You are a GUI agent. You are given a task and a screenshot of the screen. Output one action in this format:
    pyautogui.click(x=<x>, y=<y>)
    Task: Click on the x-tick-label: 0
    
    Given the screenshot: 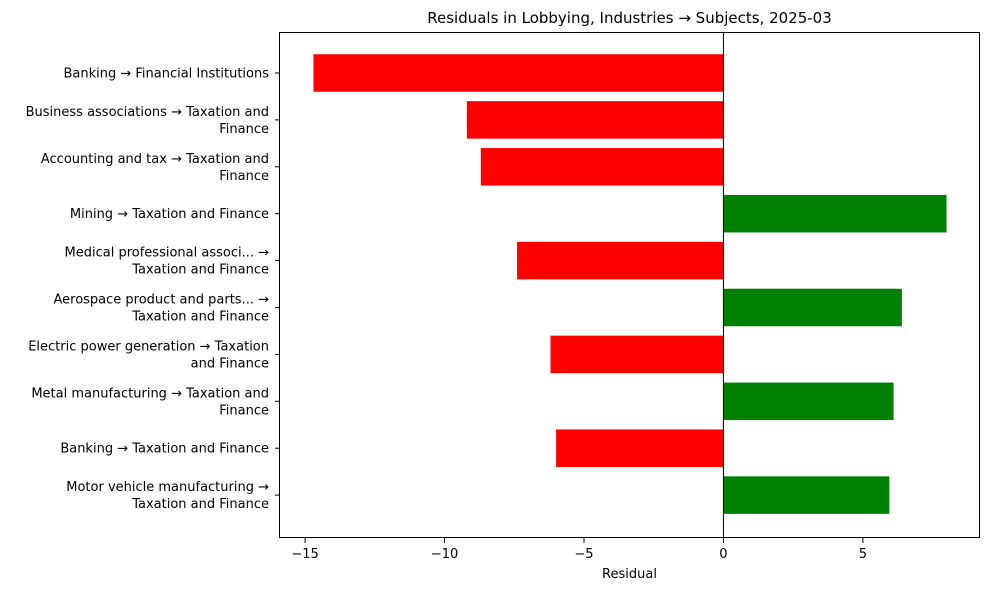 What is the action you would take?
    pyautogui.click(x=723, y=554)
    